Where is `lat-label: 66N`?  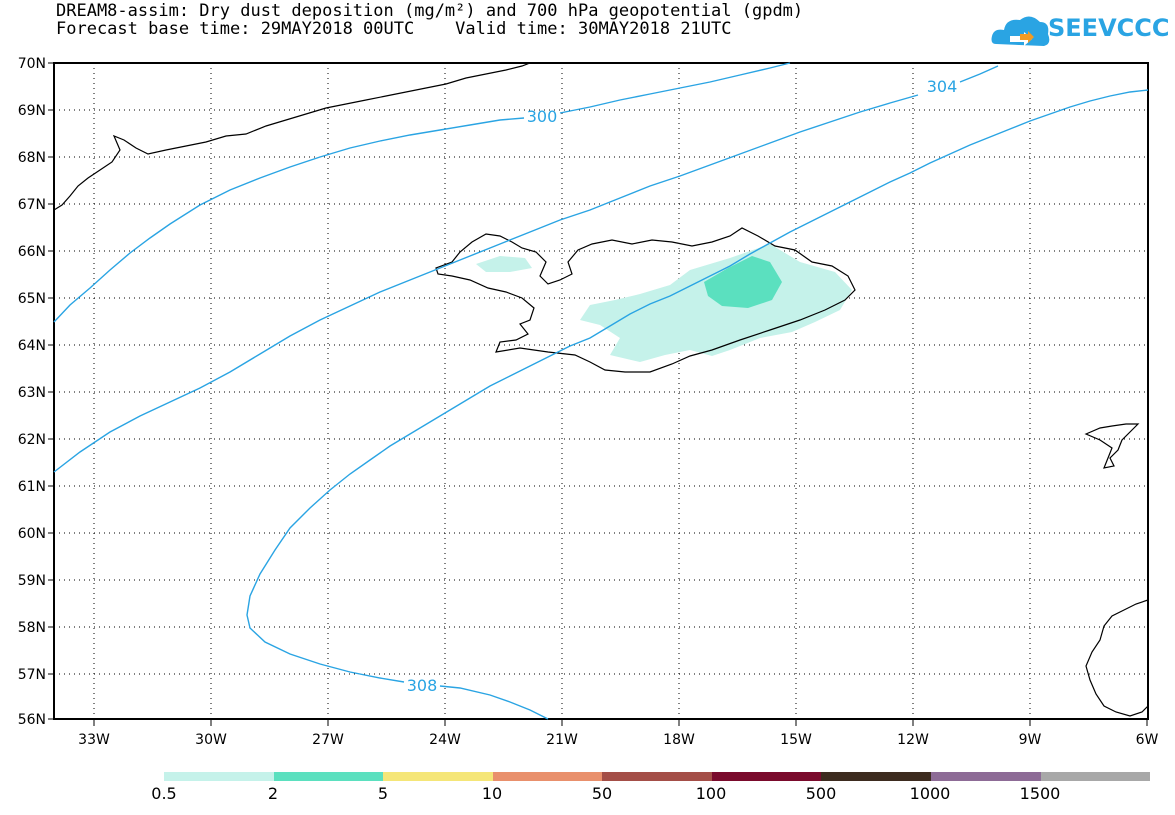 lat-label: 66N is located at coordinates (32, 252).